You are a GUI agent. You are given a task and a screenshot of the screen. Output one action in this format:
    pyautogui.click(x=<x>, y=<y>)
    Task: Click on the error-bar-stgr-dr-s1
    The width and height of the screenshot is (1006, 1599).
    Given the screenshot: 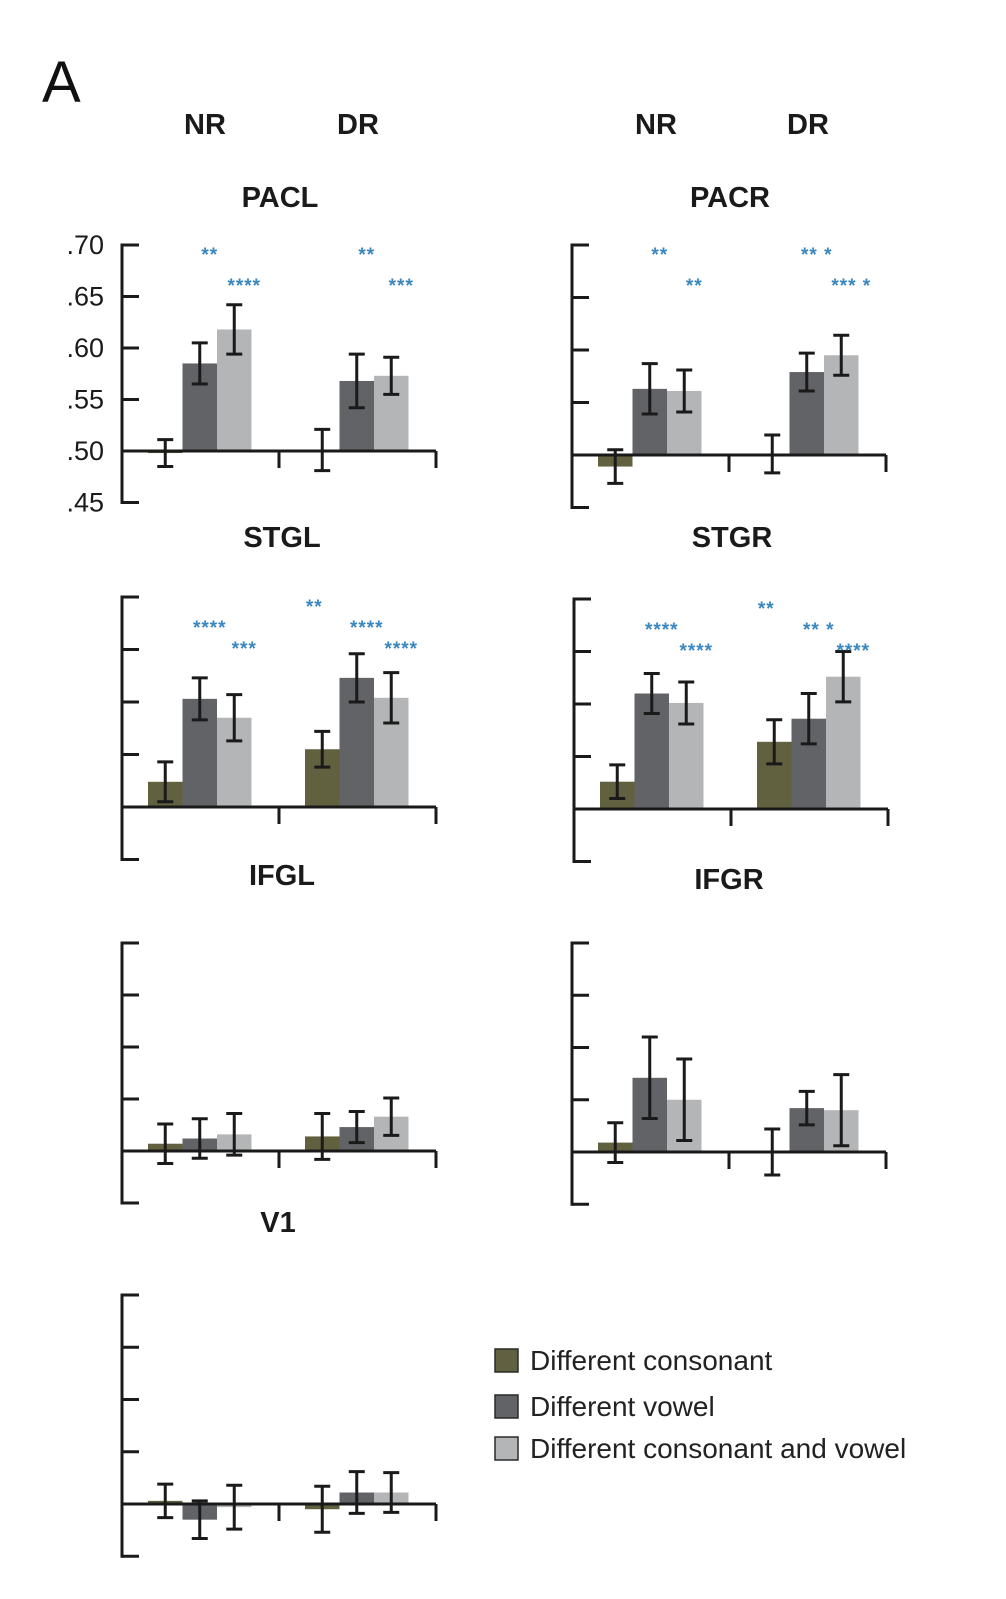 What is the action you would take?
    pyautogui.click(x=808, y=719)
    